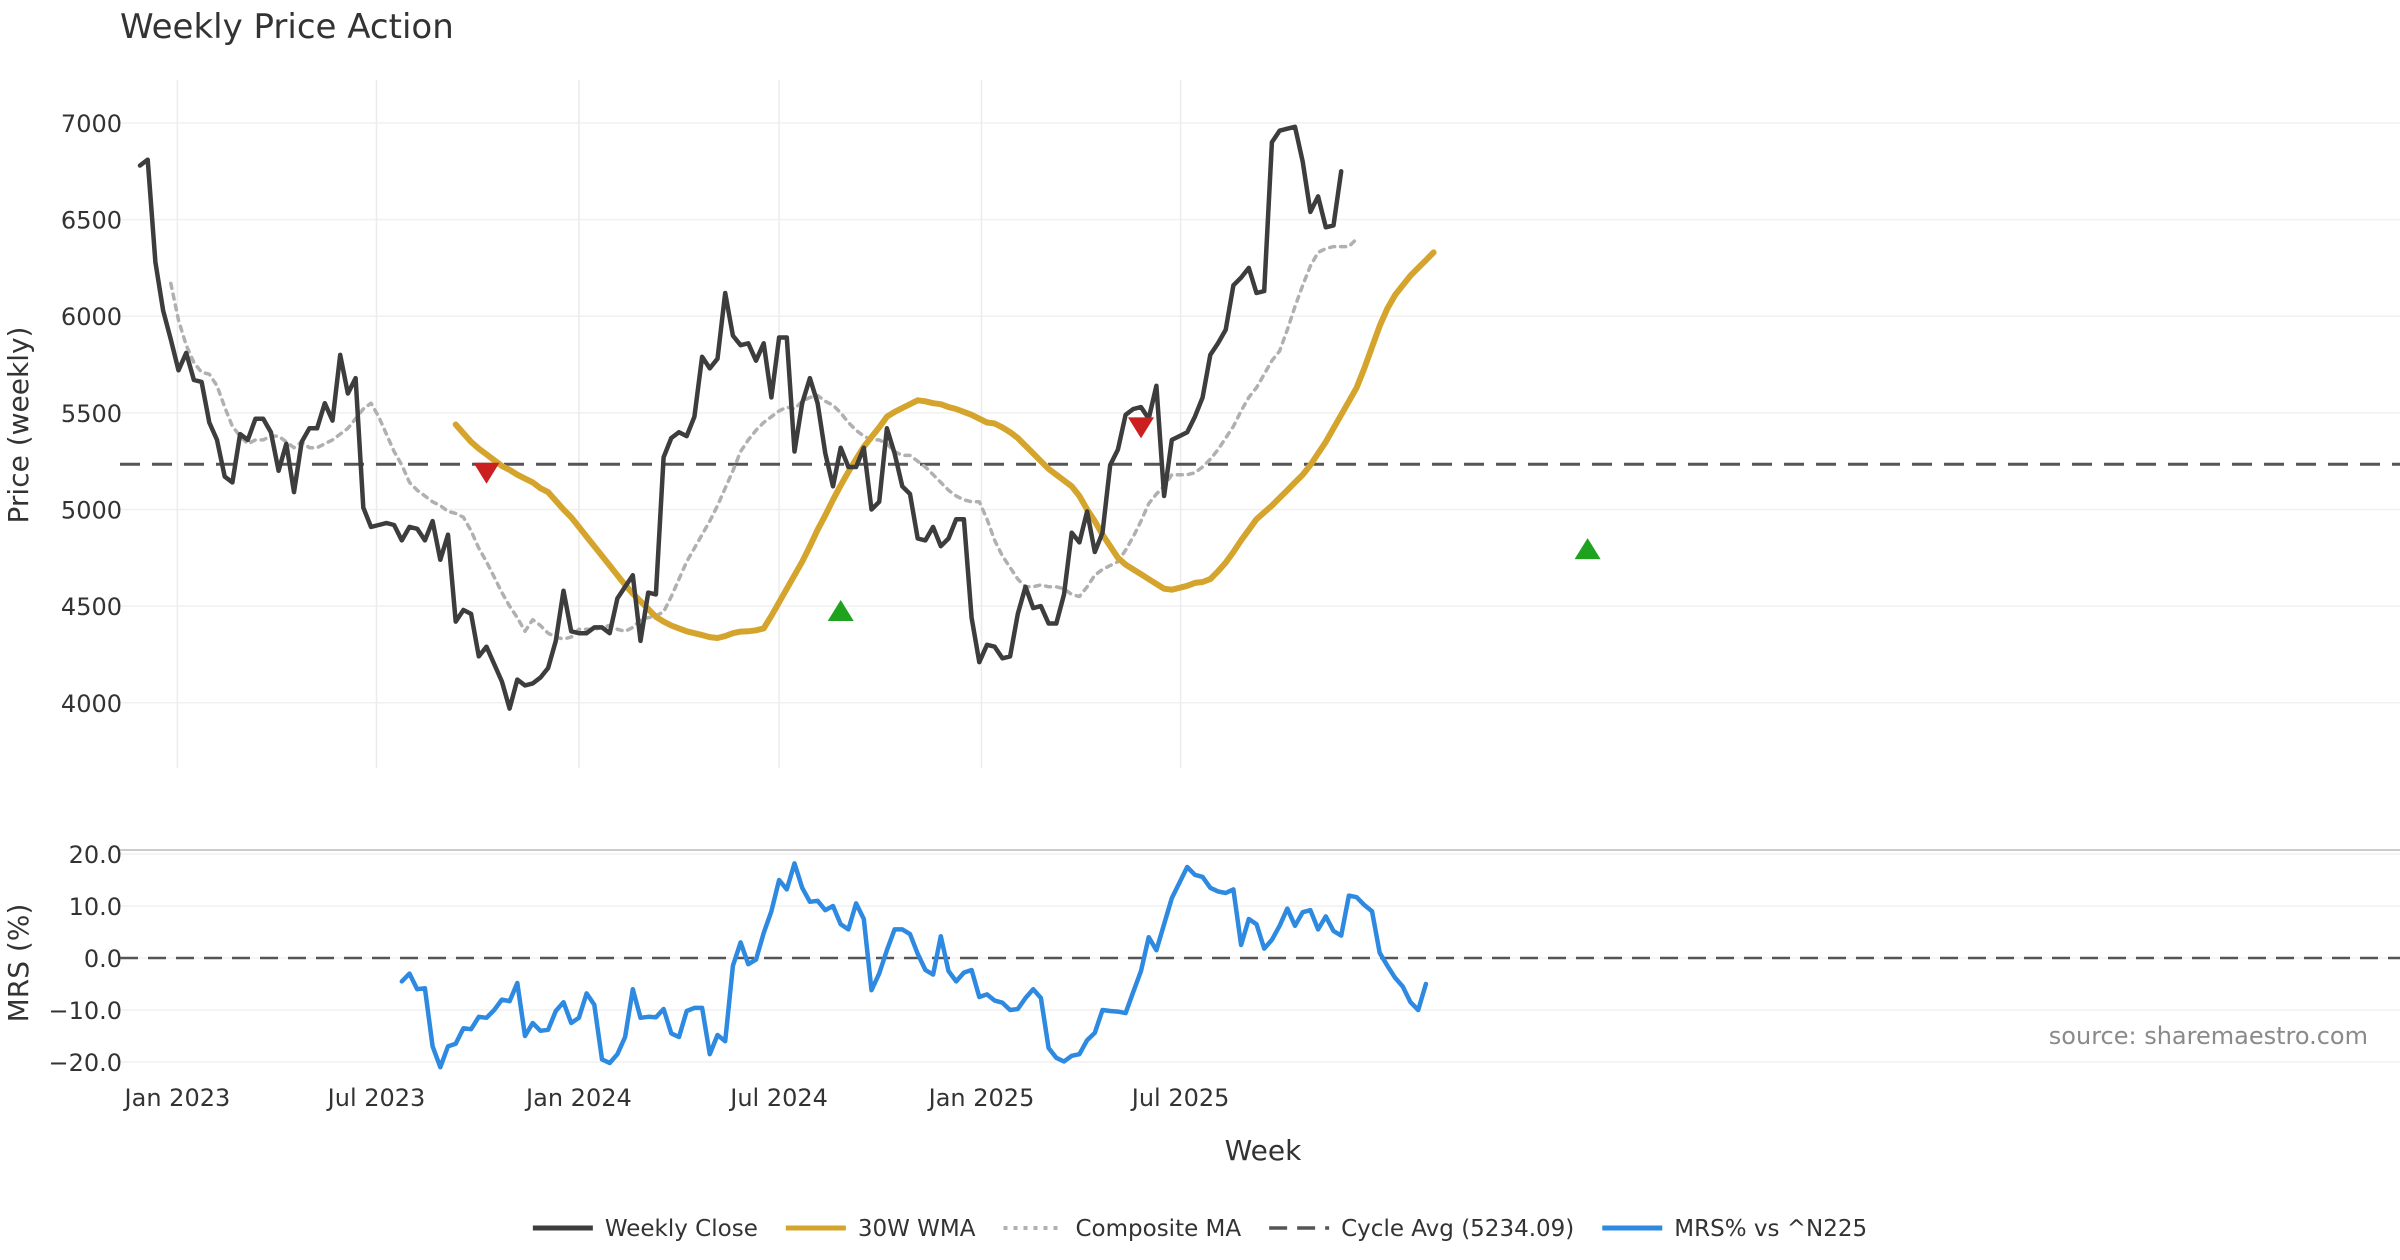 The image size is (2400, 1260). What do you see at coordinates (917, 1229) in the screenshot?
I see `legend-label: 30W WMA` at bounding box center [917, 1229].